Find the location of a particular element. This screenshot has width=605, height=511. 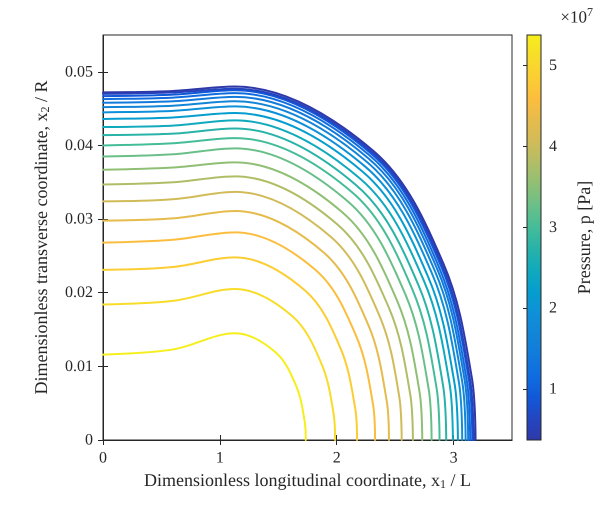

y-tick-label: 0 is located at coordinates (89, 440).